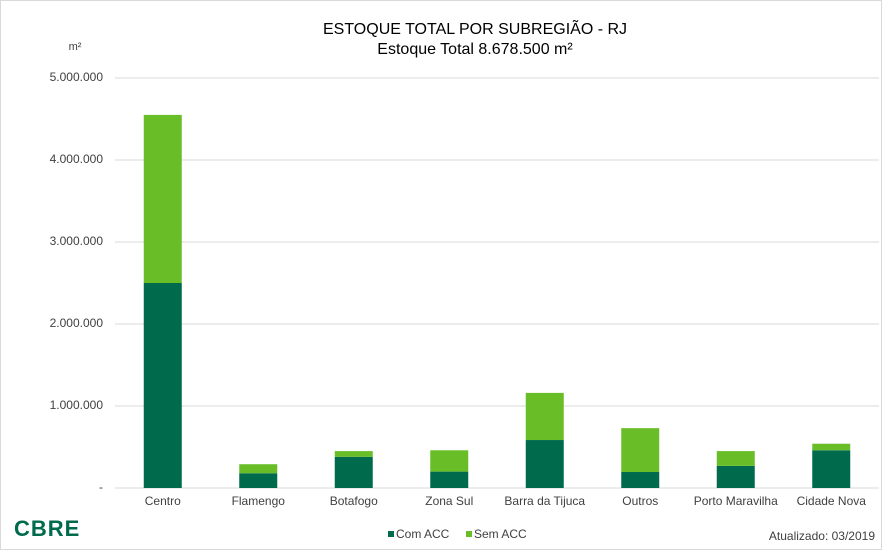  I want to click on legend-label: Sem ACC, so click(500, 534).